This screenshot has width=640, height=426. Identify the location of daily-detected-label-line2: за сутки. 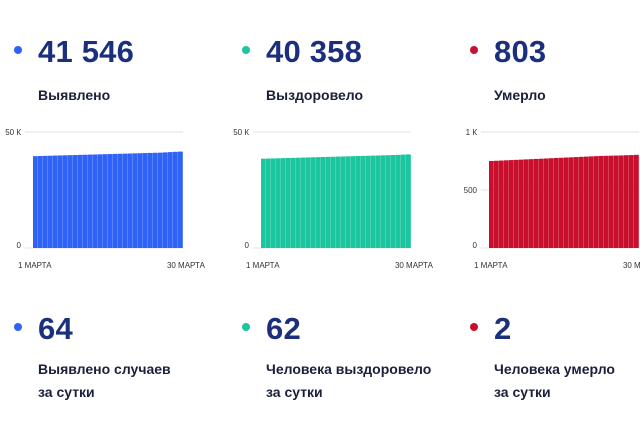
(66, 392).